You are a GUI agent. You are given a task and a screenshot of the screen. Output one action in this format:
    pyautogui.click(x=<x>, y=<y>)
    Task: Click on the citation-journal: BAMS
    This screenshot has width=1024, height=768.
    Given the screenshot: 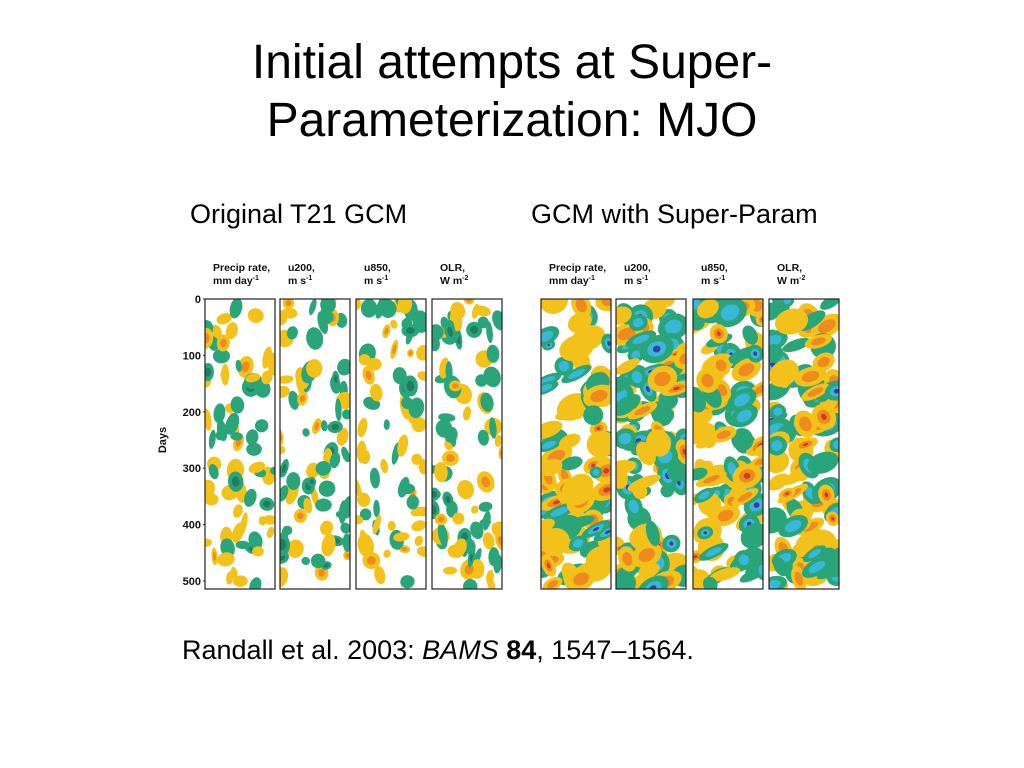 What is the action you would take?
    pyautogui.click(x=460, y=650)
    